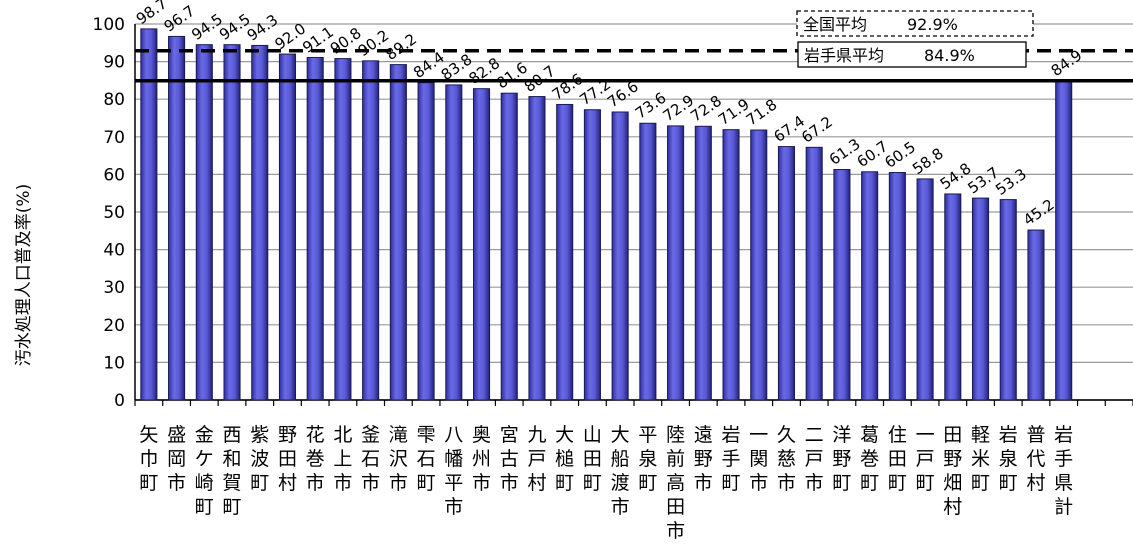 The image size is (1133, 550). What do you see at coordinates (1035, 459) in the screenshot?
I see `category-label-char: 代` at bounding box center [1035, 459].